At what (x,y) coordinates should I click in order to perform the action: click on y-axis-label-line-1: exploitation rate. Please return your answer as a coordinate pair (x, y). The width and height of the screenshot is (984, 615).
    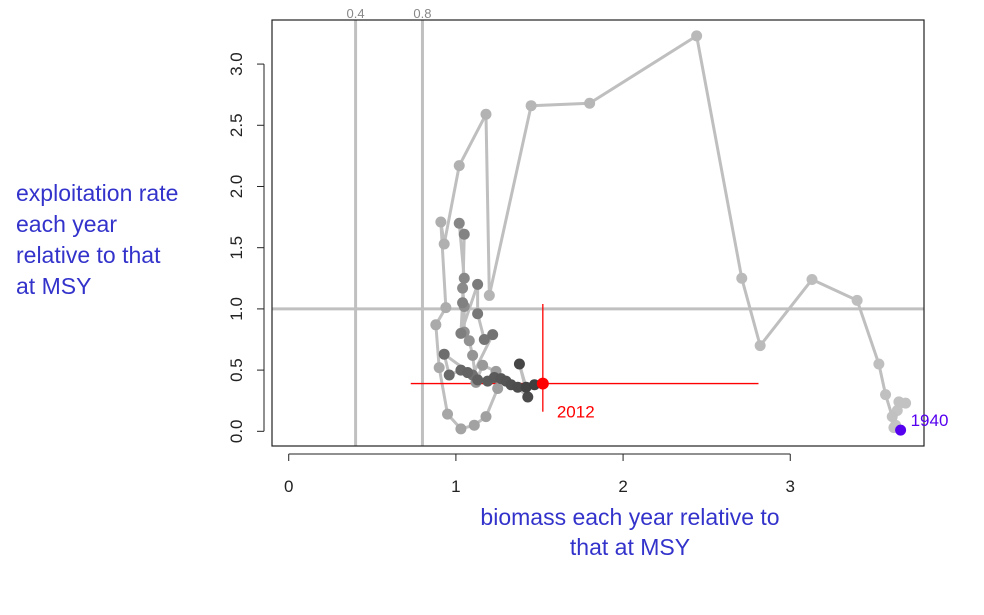
    Looking at the image, I should click on (97, 193).